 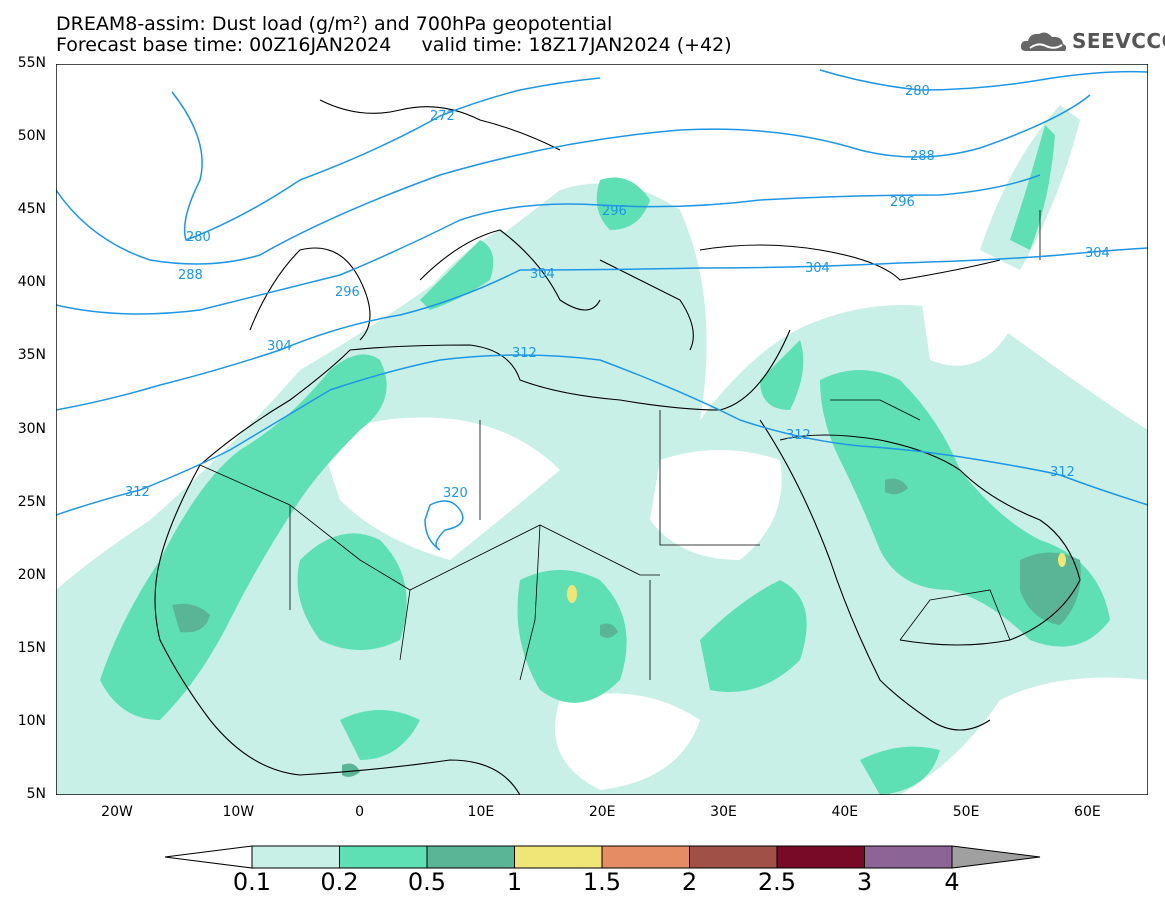 What do you see at coordinates (117, 812) in the screenshot?
I see `lon-label: 20W` at bounding box center [117, 812].